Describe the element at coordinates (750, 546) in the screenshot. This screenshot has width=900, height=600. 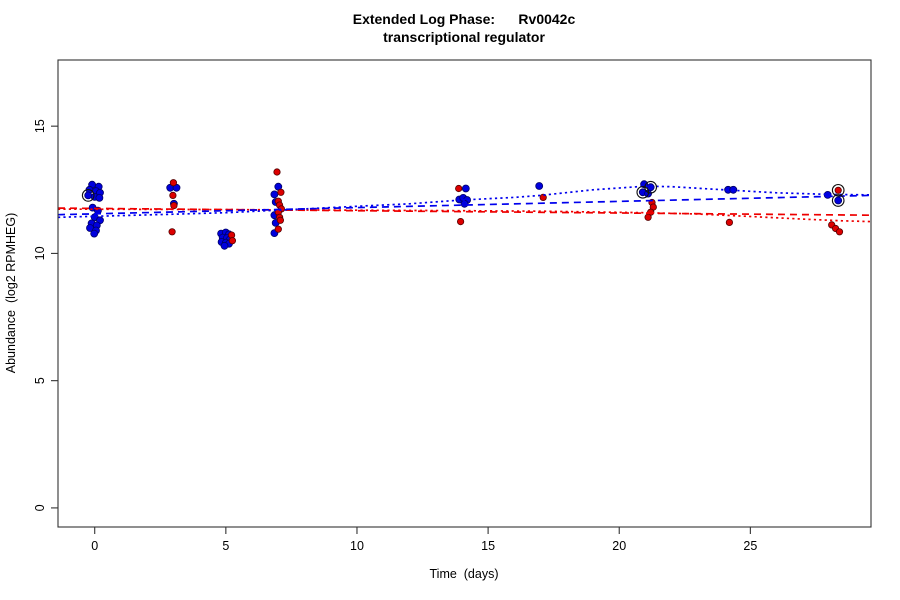
I see `x-tick-label: 25` at that location.